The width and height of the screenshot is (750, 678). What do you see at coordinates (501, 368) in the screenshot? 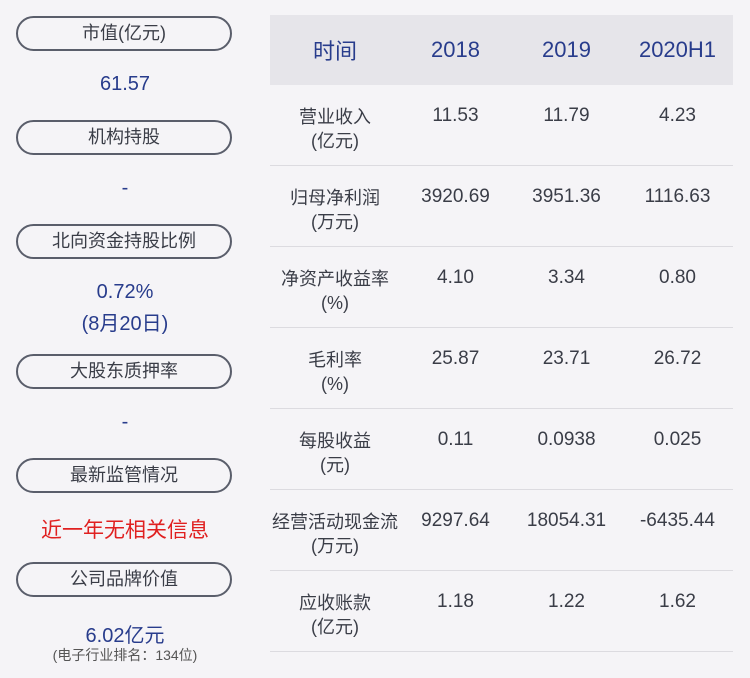
I see `table-row: 毛利率 (%) 25.87 23.71 26.72` at bounding box center [501, 368].